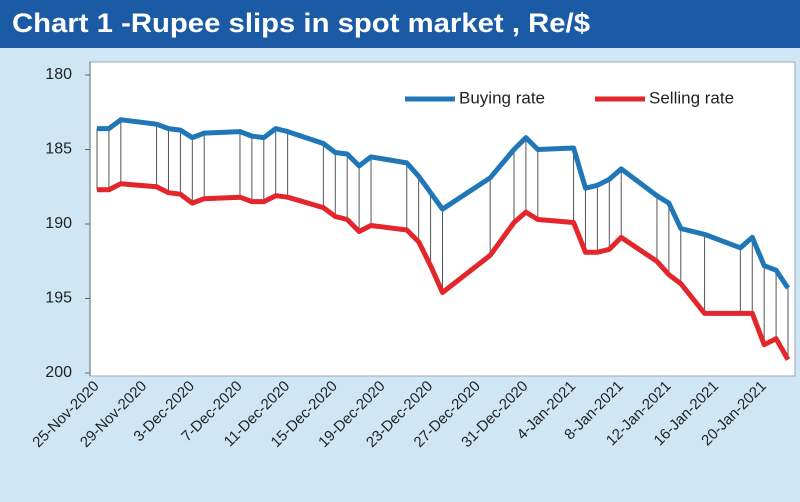  What do you see at coordinates (58, 149) in the screenshot?
I see `y-tick-label: 185` at bounding box center [58, 149].